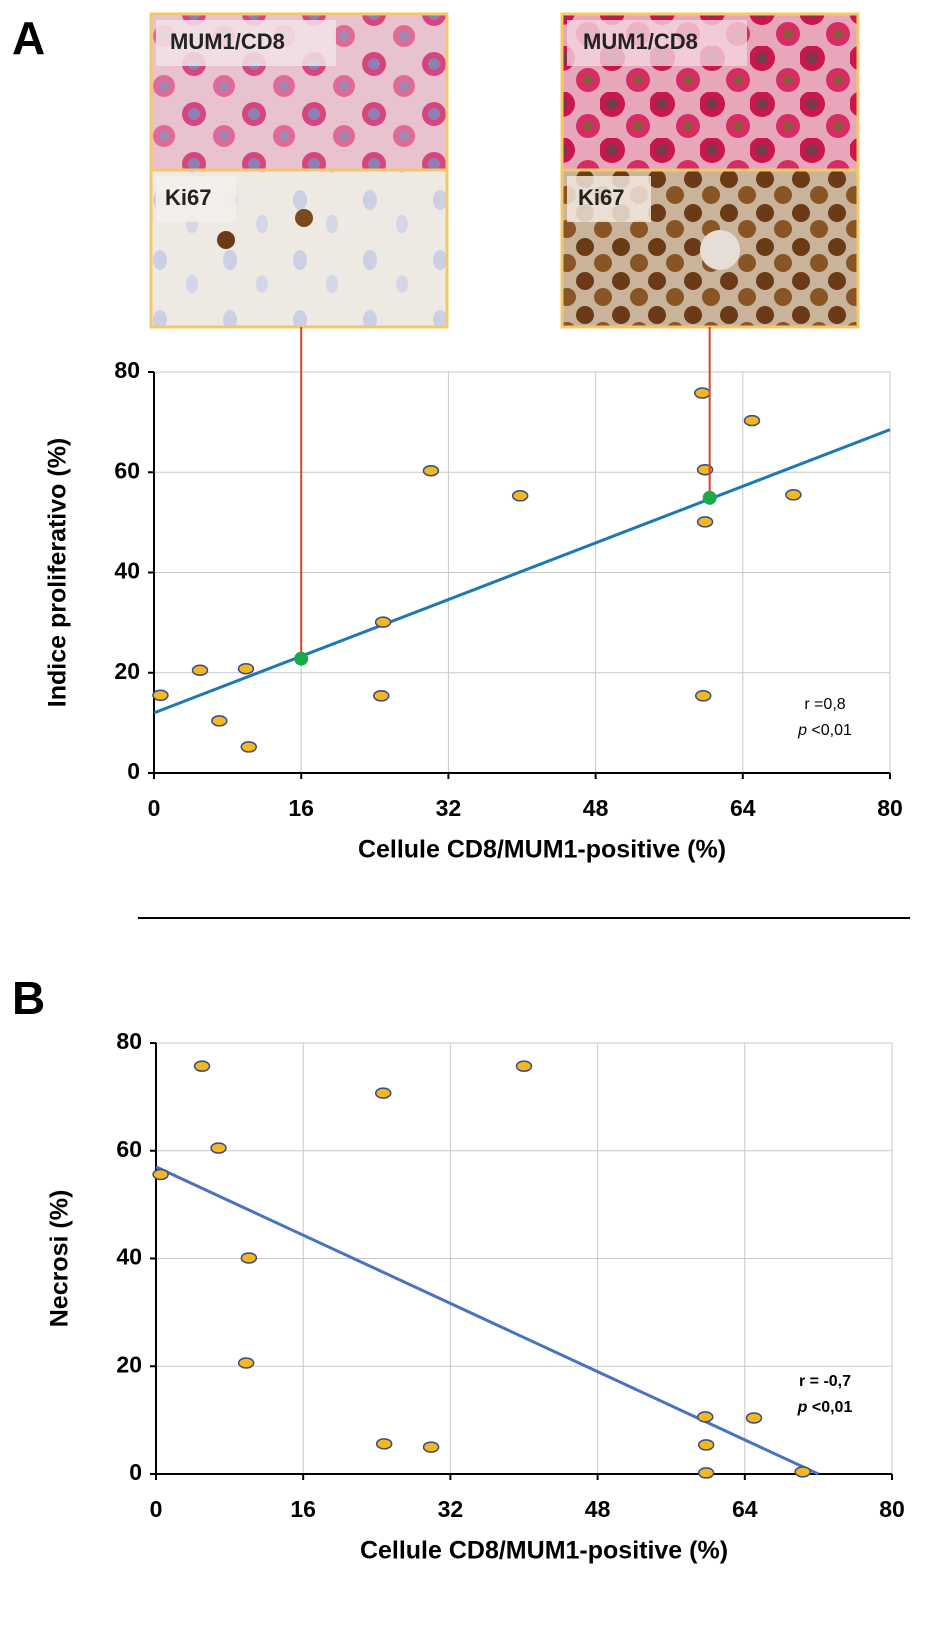  What do you see at coordinates (28, 38) in the screenshot?
I see `panel-label: A` at bounding box center [28, 38].